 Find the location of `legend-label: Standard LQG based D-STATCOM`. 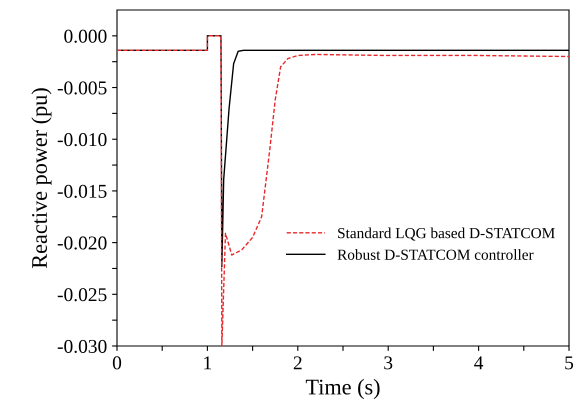

legend-label: Standard LQG based D-STATCOM is located at coordinates (446, 234).